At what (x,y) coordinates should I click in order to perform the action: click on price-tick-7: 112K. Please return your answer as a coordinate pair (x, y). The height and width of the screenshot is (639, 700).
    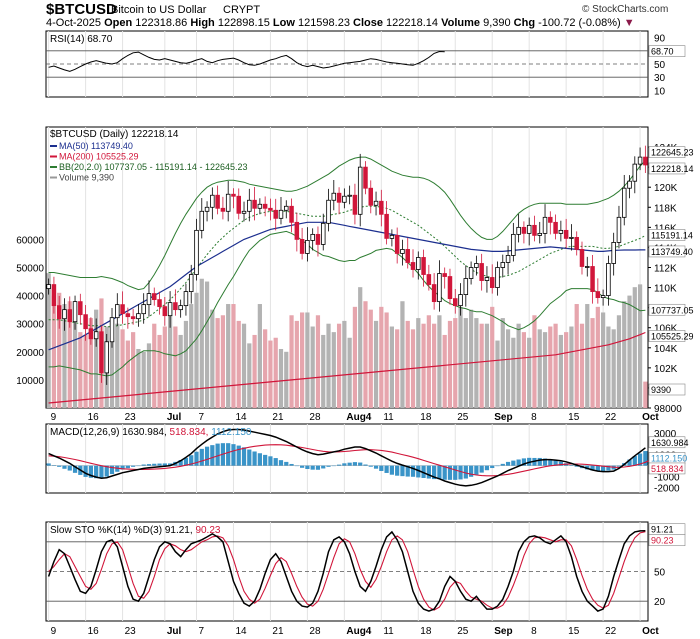
    Looking at the image, I should click on (665, 269).